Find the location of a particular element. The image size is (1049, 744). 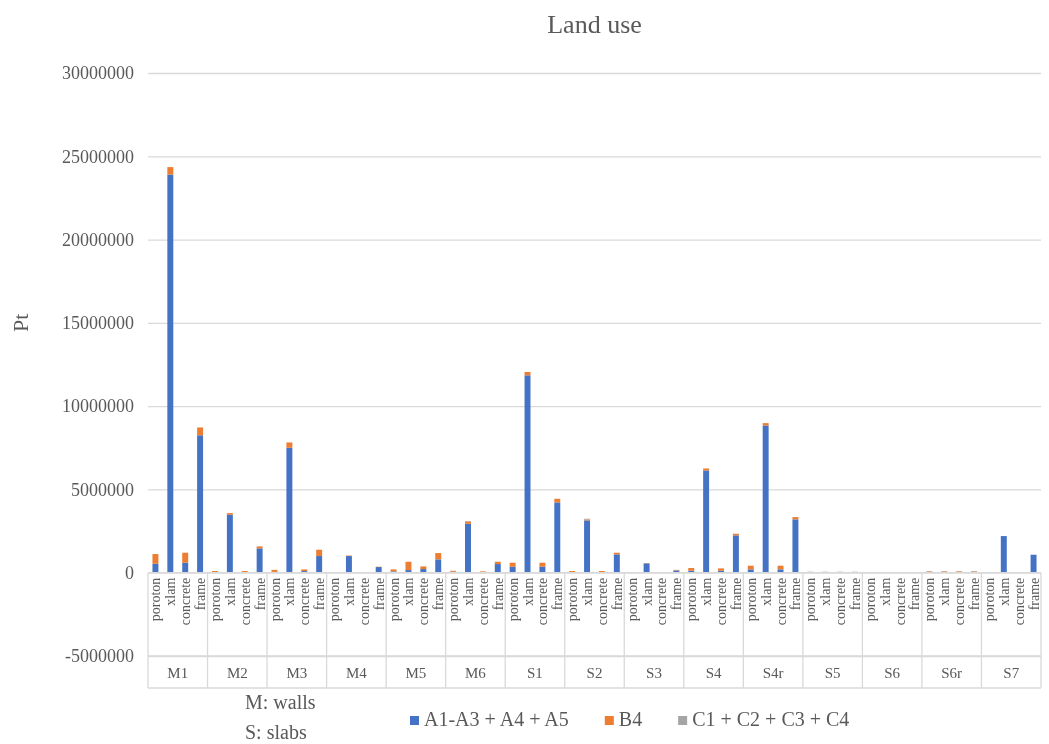

legend-label: B4 is located at coordinates (630, 719).